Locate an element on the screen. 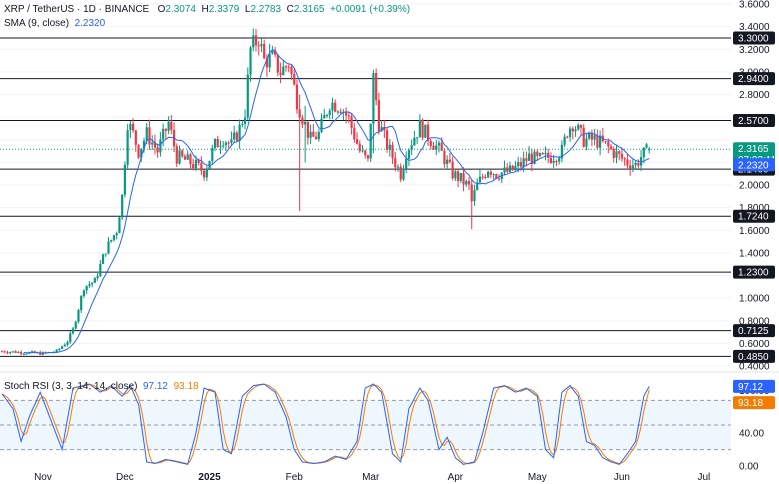 Image resolution: width=779 pixels, height=484 pixels. price-tick-label: 0.6000 is located at coordinates (754, 344).